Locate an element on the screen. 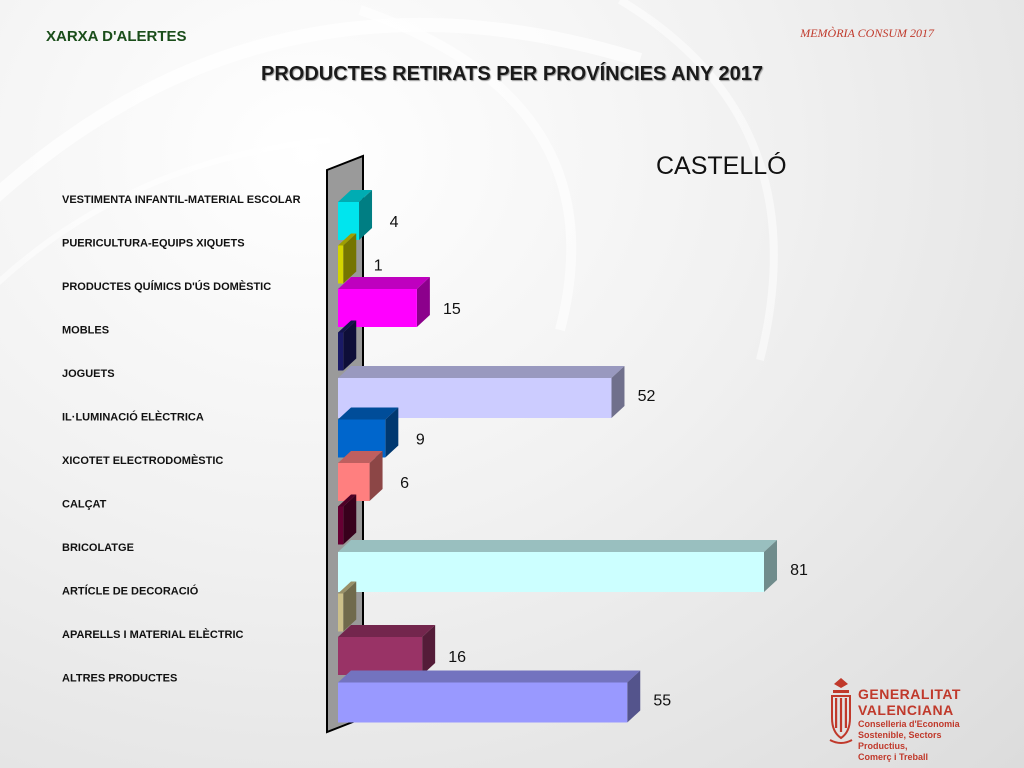 This screenshot has height=768, width=1024. coat-of-arms-icon is located at coordinates (841, 711).